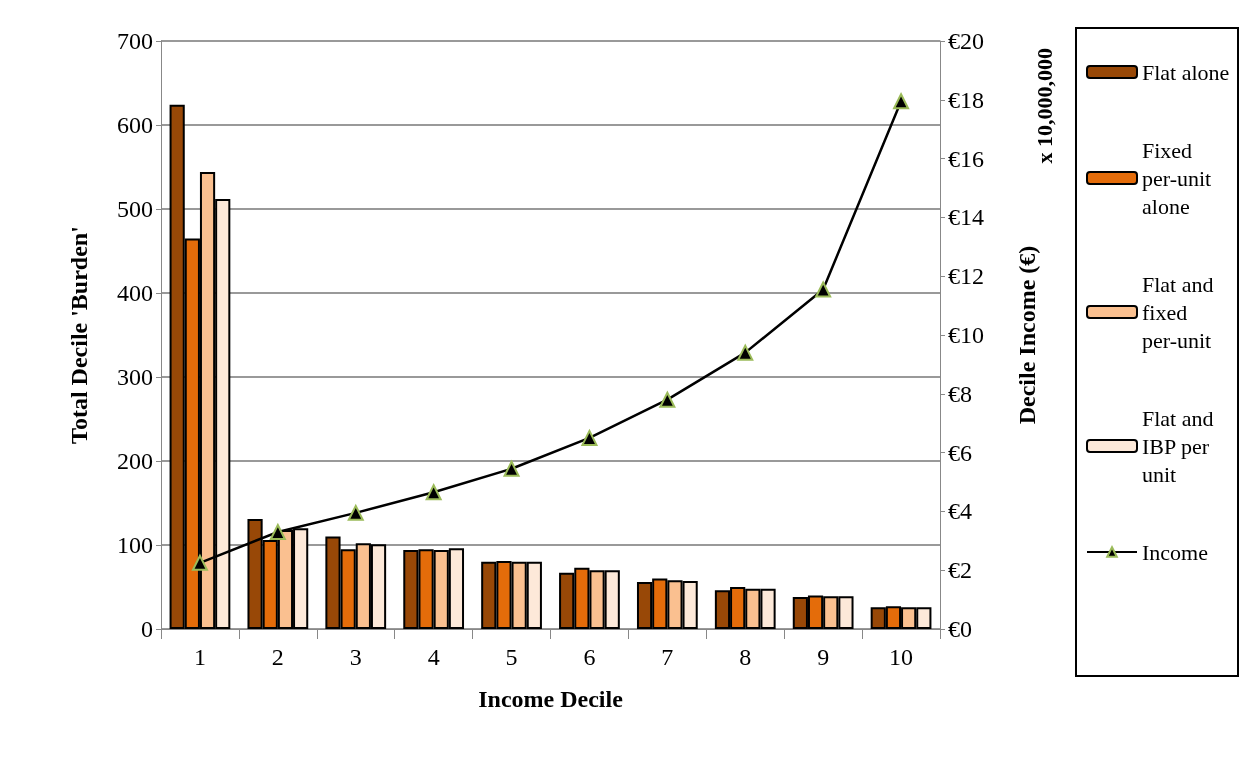  Describe the element at coordinates (960, 629) in the screenshot. I see `y2-tick-label: €0` at that location.